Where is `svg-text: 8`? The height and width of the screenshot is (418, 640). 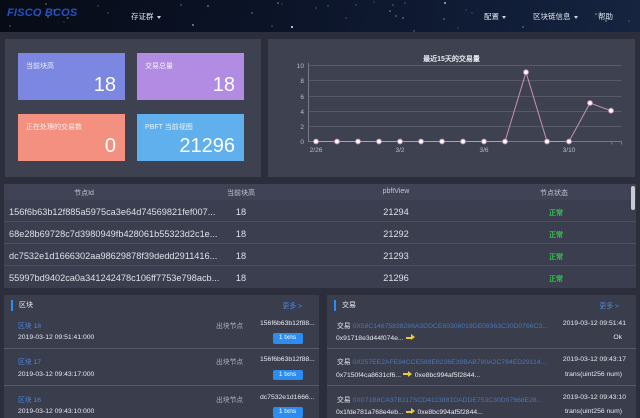 svg-text: 8 is located at coordinates (302, 81).